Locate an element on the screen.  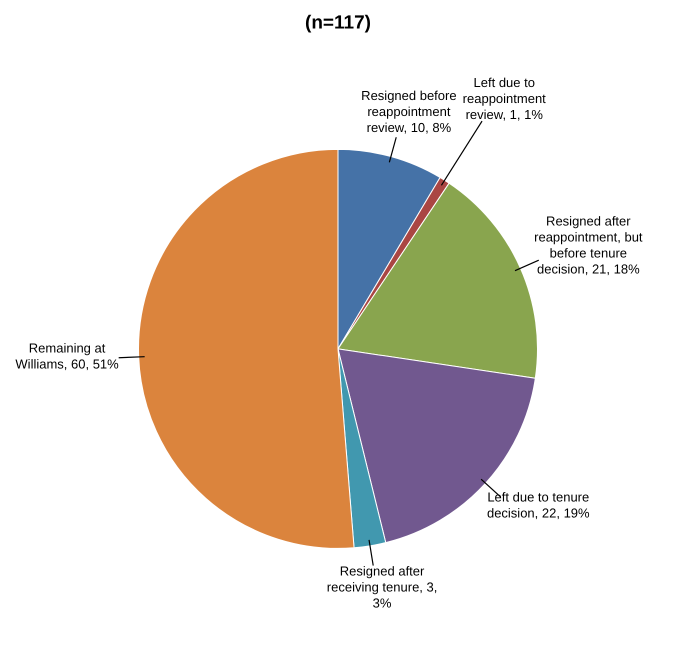
chart-title: (n=117) is located at coordinates (338, 23).